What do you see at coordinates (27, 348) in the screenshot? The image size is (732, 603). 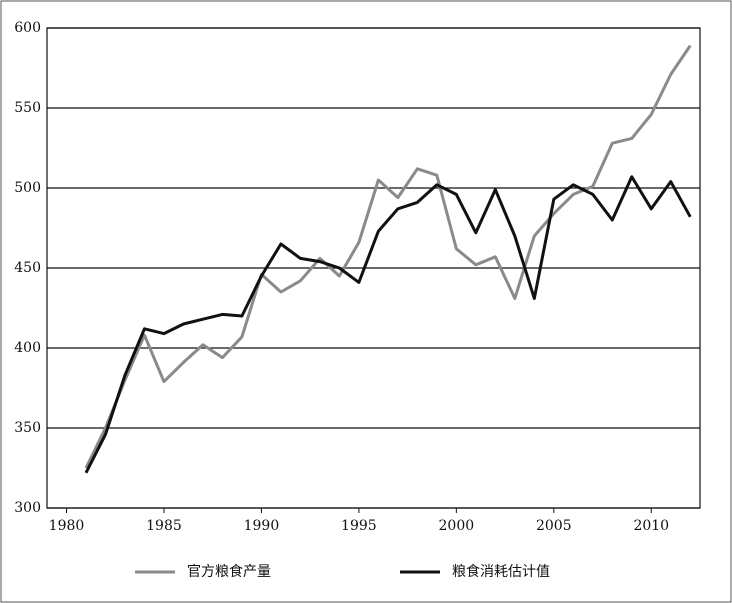 I see `y-tick-label: 400` at bounding box center [27, 348].